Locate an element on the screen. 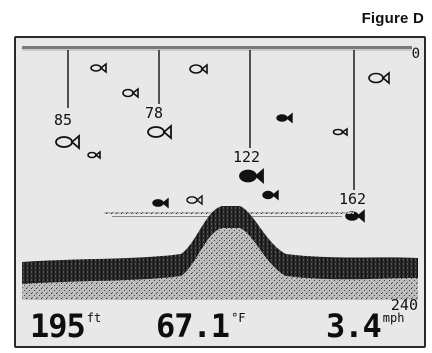 This screenshot has height=353, width=432. depth-scale-bottom: 240 is located at coordinates (404, 305).